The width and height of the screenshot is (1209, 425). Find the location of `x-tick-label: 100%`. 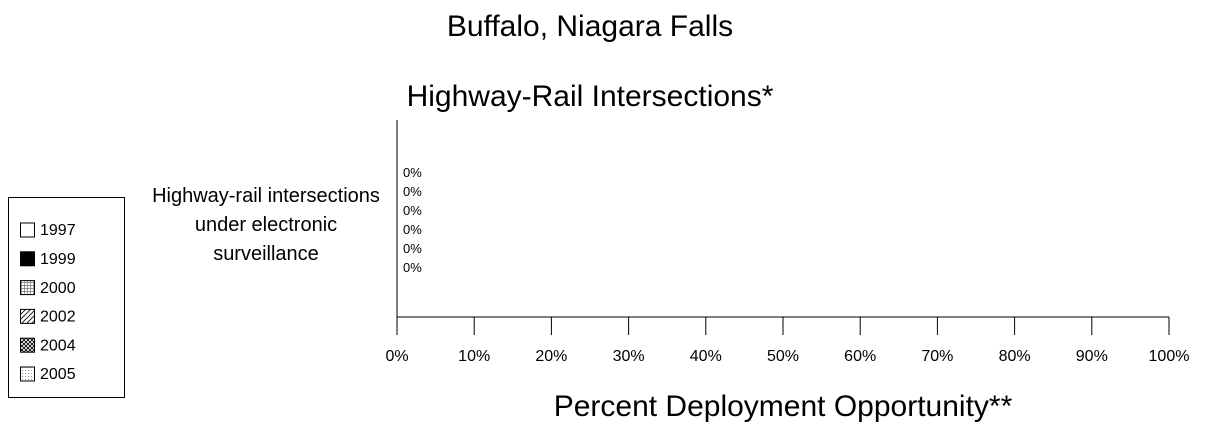

x-tick-label: 100% is located at coordinates (1169, 356).